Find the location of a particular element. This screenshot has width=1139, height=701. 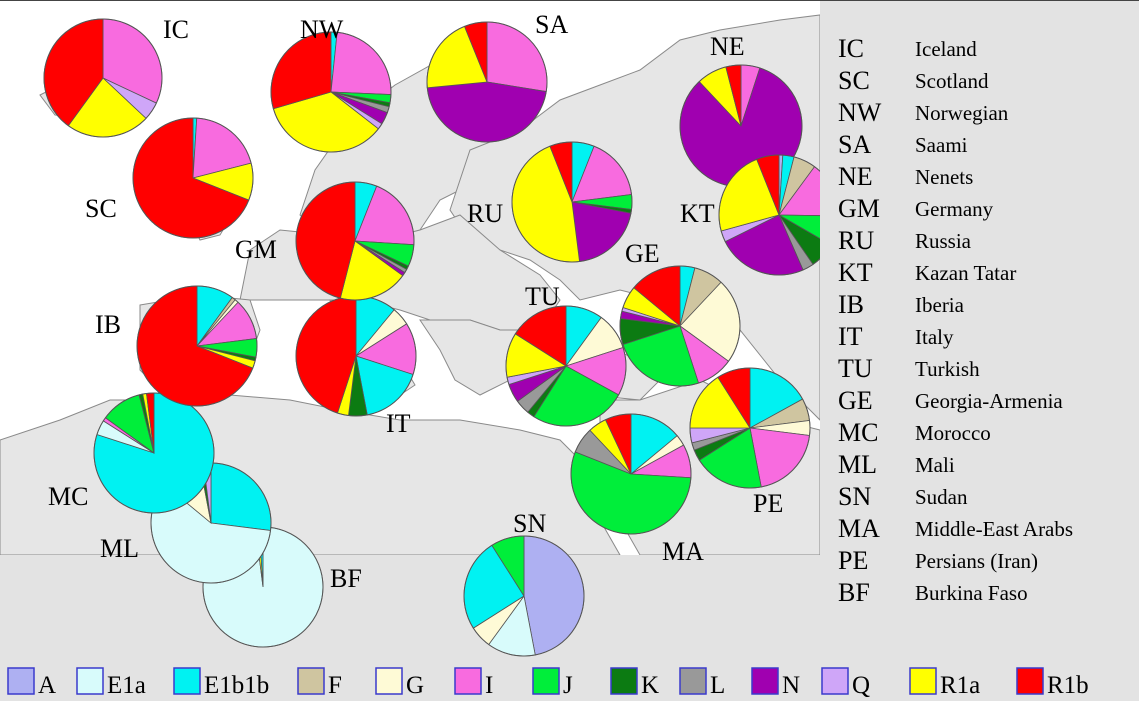

pie-outline-nw is located at coordinates (331, 92).